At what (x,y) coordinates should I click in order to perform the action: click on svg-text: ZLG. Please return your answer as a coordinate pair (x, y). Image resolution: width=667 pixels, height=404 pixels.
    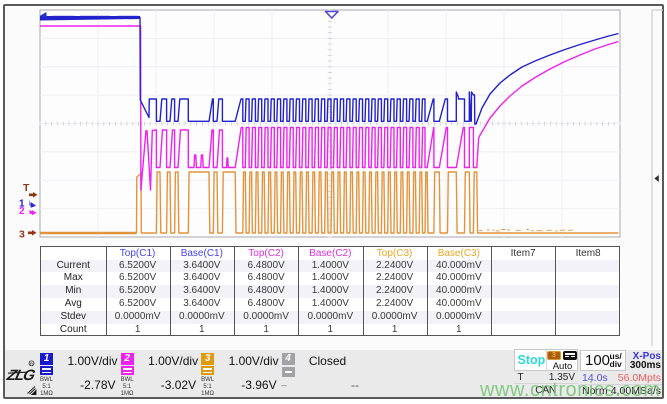
    Looking at the image, I should click on (21, 375).